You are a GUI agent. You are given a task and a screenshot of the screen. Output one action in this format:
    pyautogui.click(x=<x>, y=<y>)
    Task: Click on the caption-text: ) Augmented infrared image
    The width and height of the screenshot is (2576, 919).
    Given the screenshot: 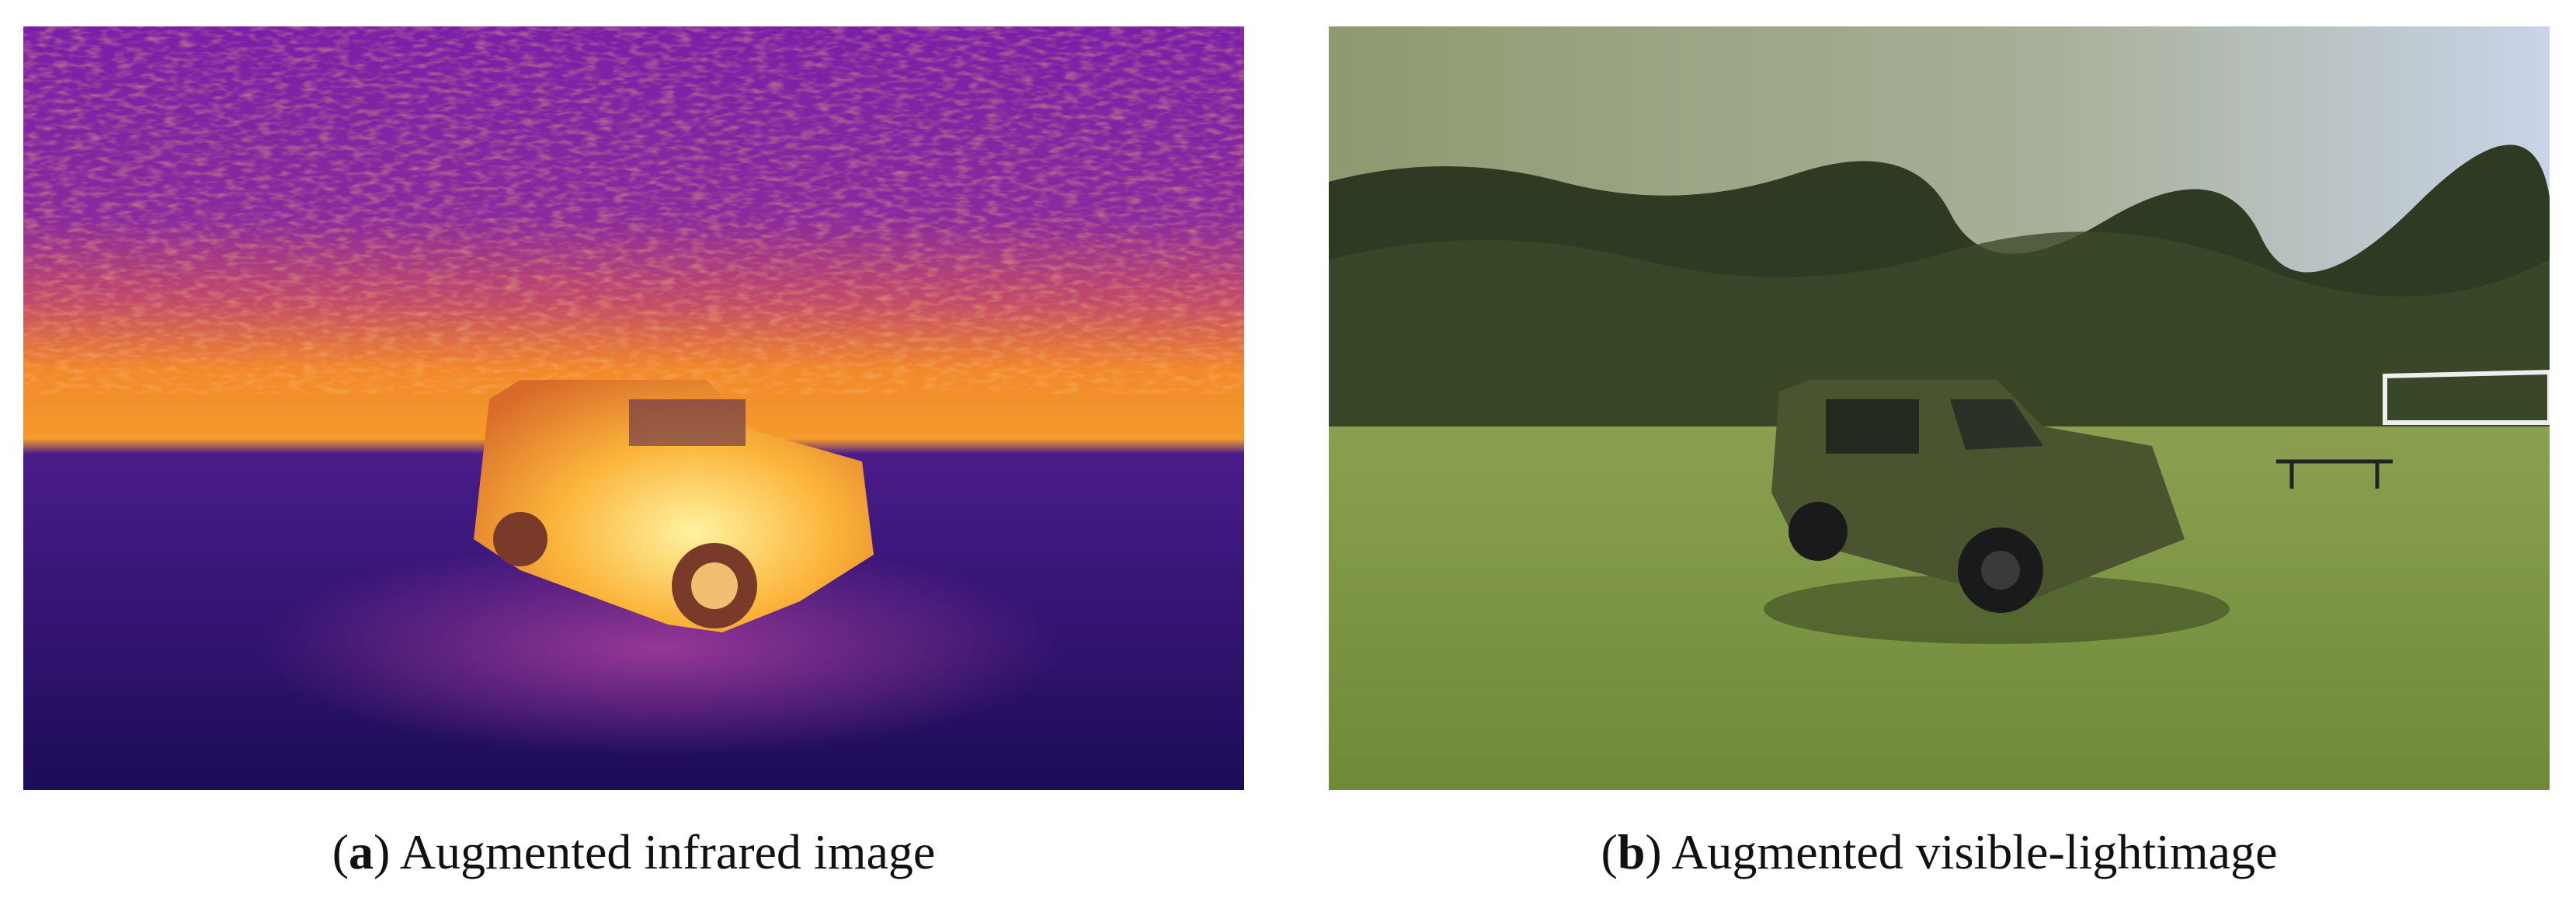 What is the action you would take?
    pyautogui.click(x=655, y=852)
    